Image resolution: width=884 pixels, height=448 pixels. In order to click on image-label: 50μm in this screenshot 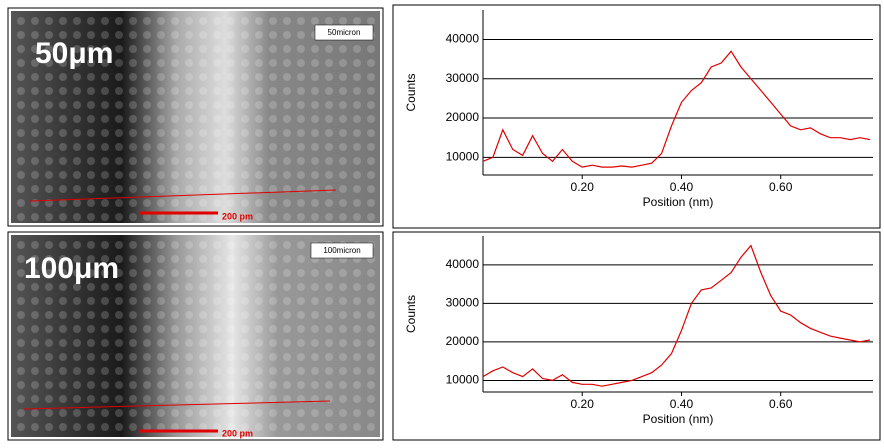, I will do `click(74, 53)`.